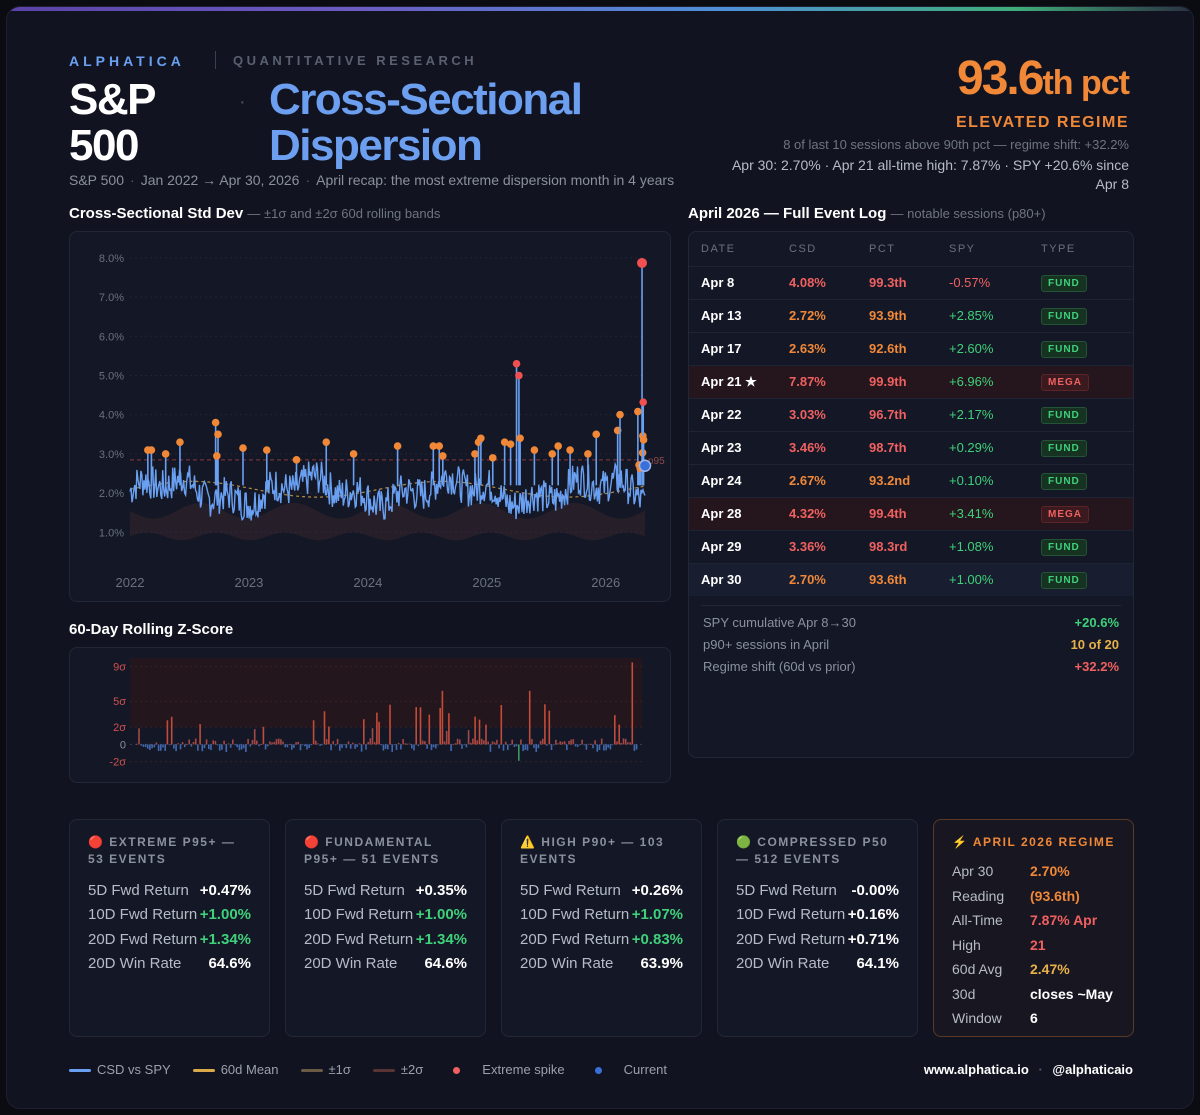 The height and width of the screenshot is (1115, 1200). Describe the element at coordinates (911, 447) in the screenshot. I see `table-row: Apr 23 3.46% 98.7th +0.29% FUND` at that location.